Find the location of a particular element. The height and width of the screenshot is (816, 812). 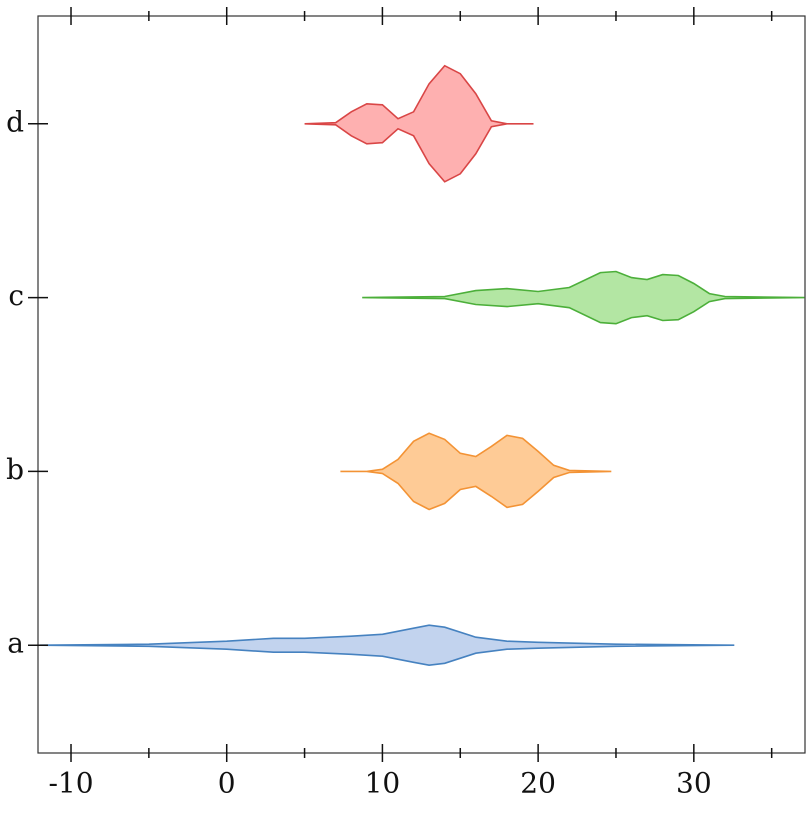

x-tick-label: 10 is located at coordinates (383, 783).